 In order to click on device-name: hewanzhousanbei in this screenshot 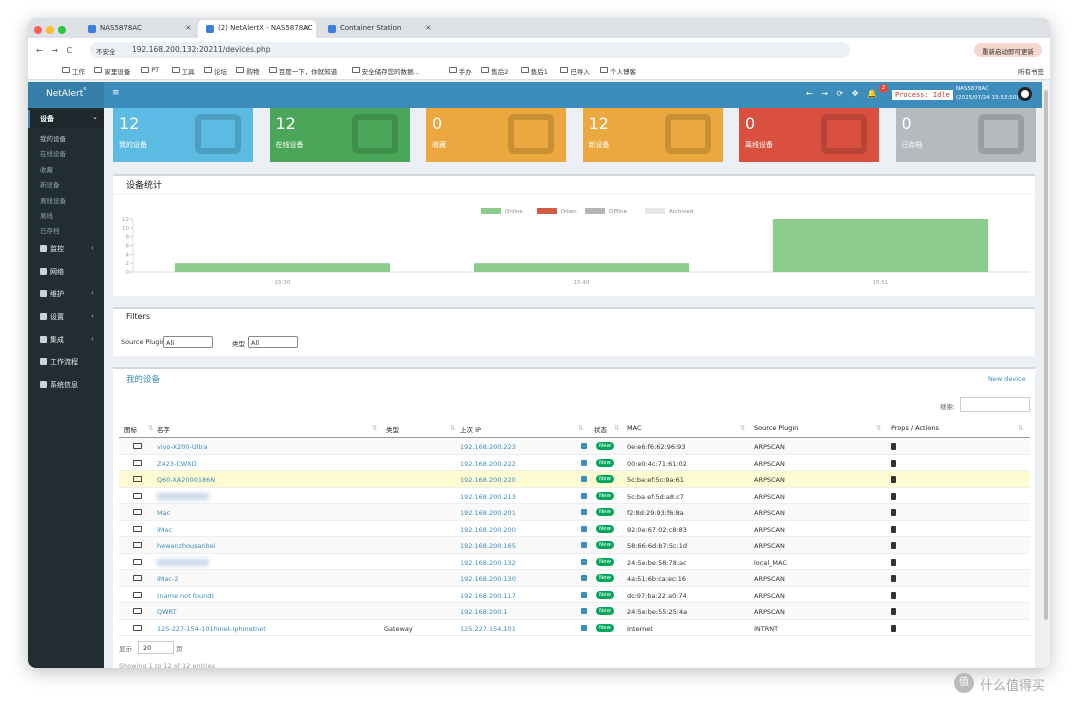, I will do `click(186, 546)`.